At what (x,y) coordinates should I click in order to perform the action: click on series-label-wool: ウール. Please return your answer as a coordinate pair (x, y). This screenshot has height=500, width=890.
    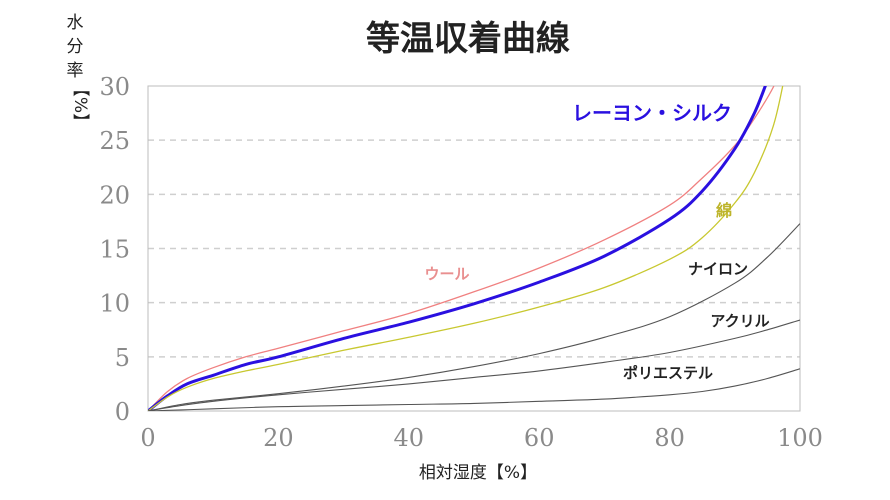
    Looking at the image, I should click on (446, 274).